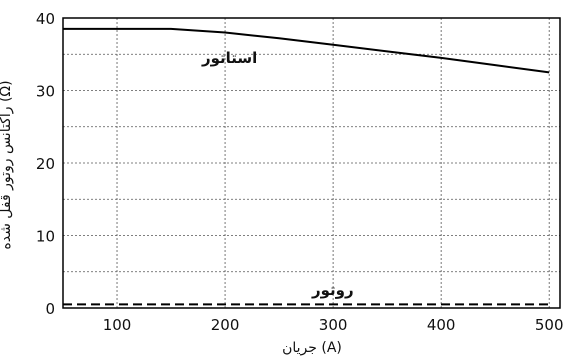 The image size is (571, 356). What do you see at coordinates (312, 348) in the screenshot?
I see `x-axis-label: جریان (A)` at bounding box center [312, 348].